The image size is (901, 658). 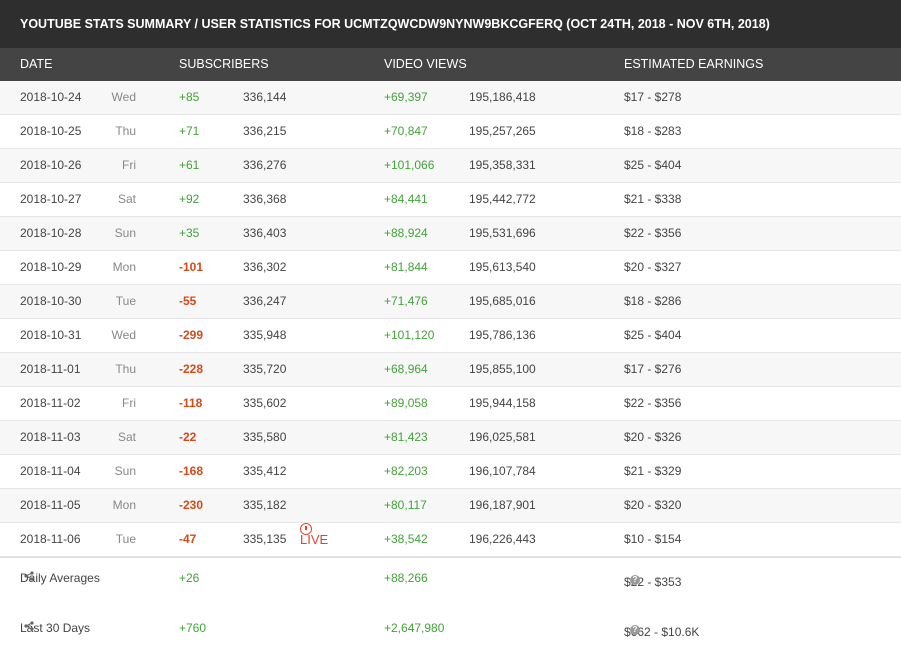 I want to click on summary-subscribers: +760, so click(x=193, y=628).